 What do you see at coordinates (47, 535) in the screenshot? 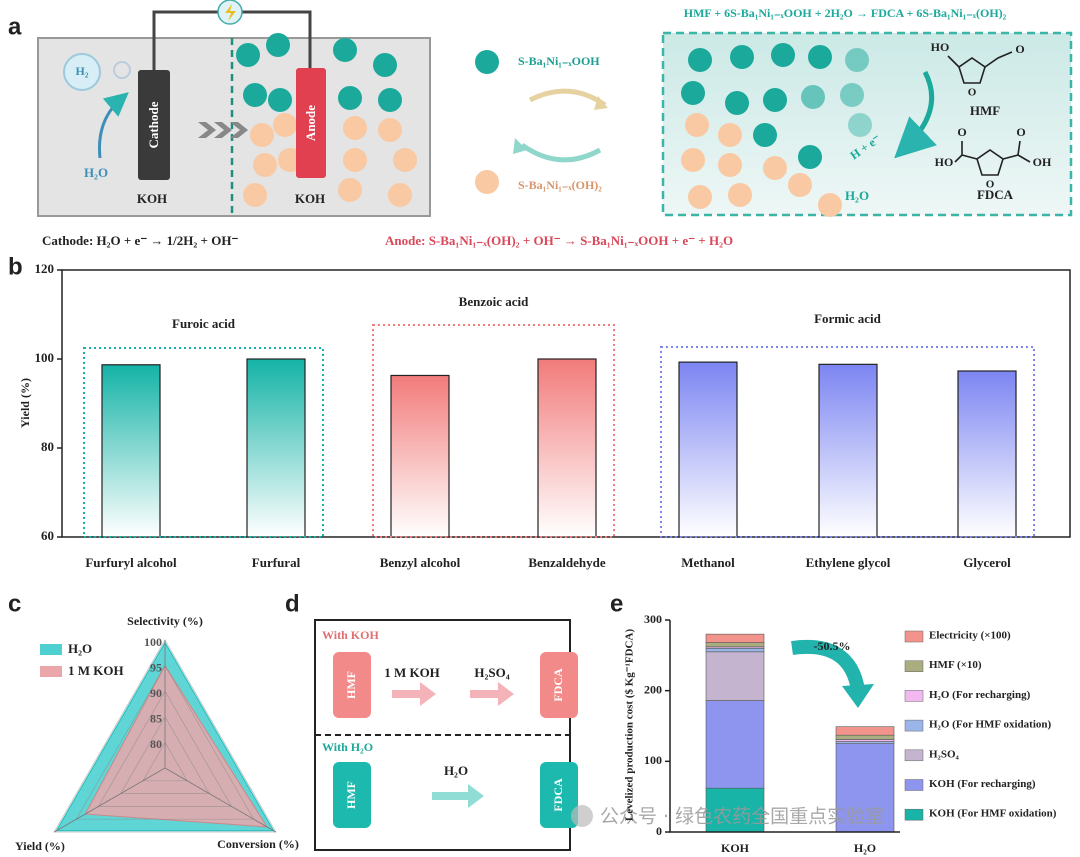
I see `y-tick-label: 60` at bounding box center [47, 535].